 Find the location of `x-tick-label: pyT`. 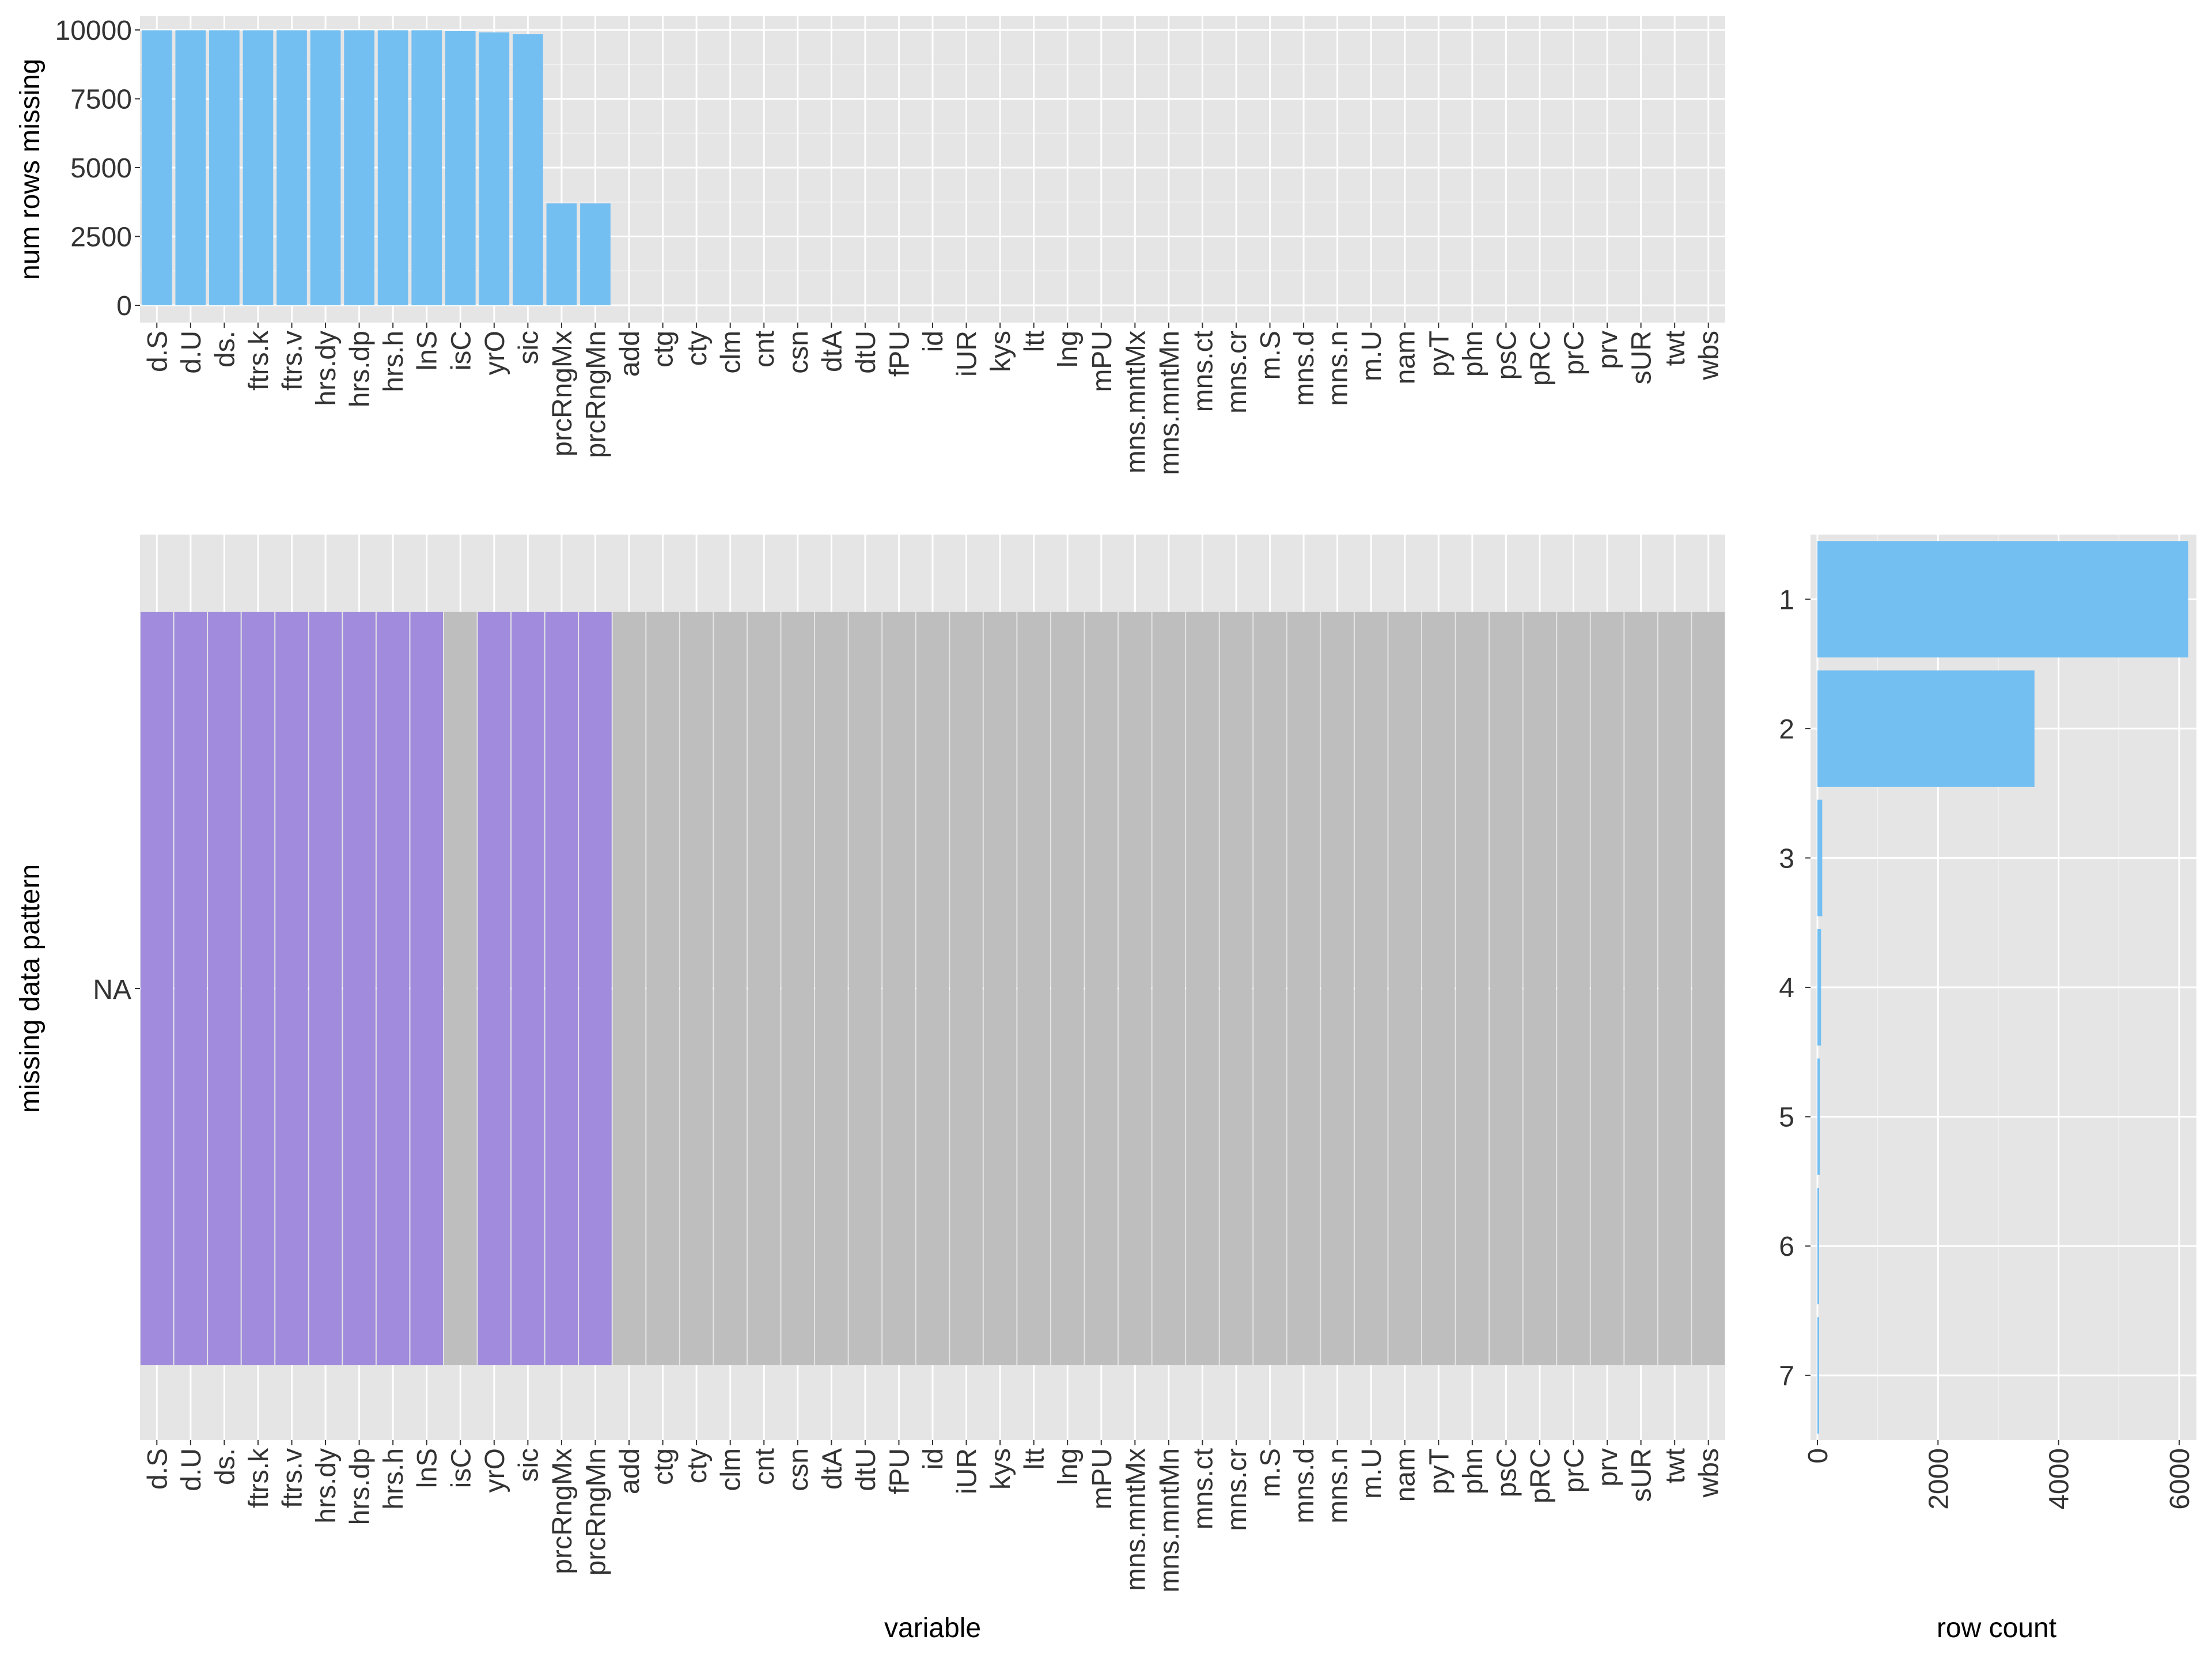

x-tick-label: pyT is located at coordinates (1439, 354).